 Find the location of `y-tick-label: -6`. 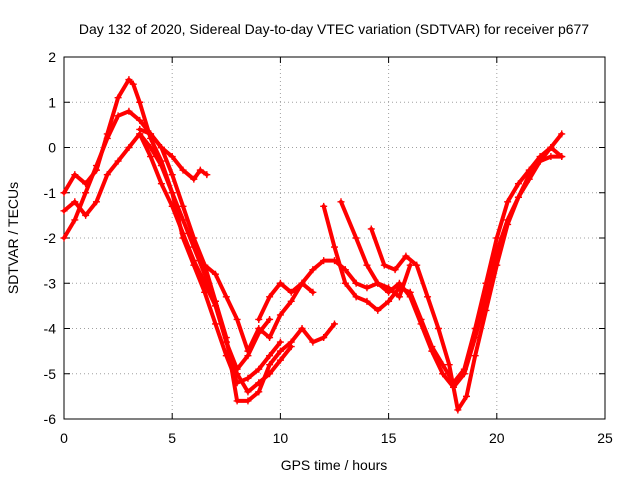

y-tick-label: -6 is located at coordinates (50, 419).